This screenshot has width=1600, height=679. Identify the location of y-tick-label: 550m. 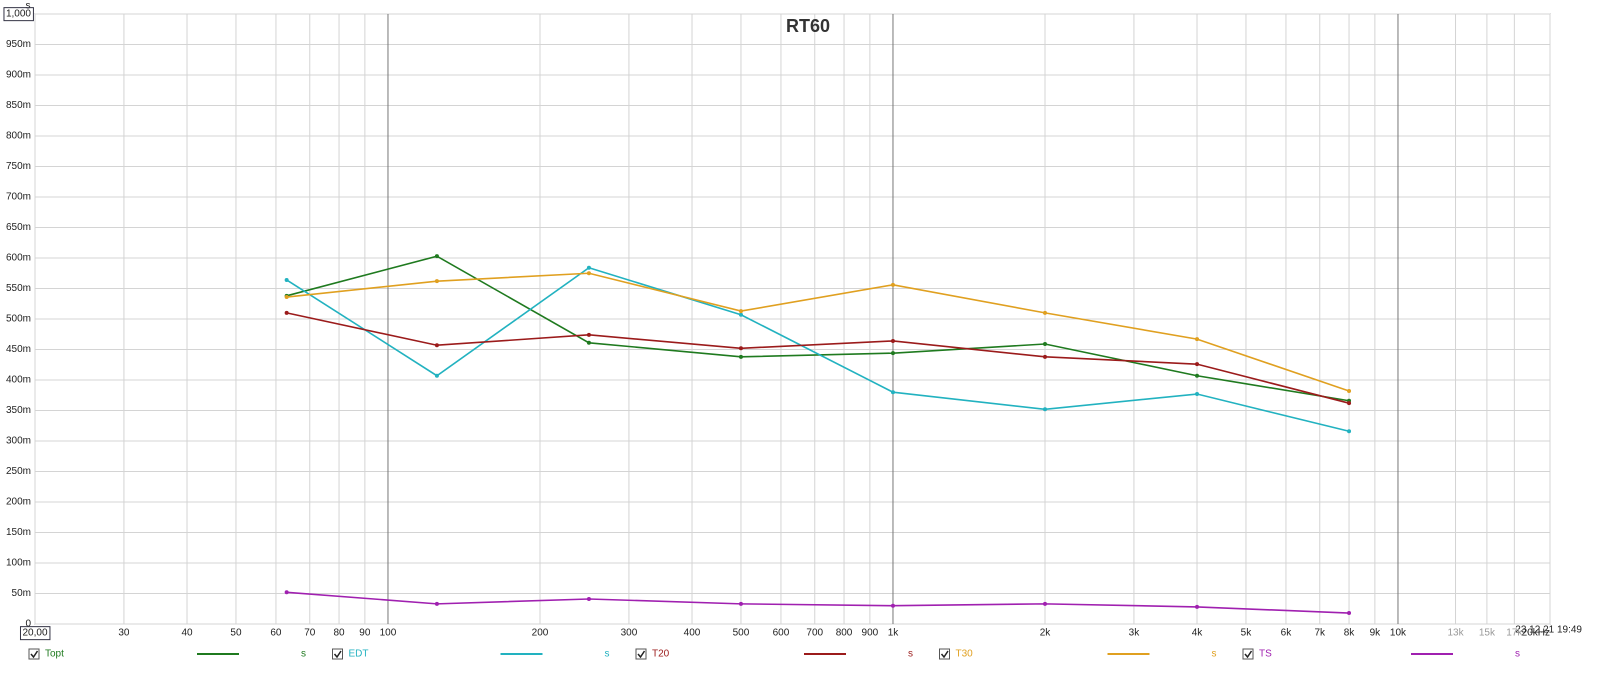
(18, 288).